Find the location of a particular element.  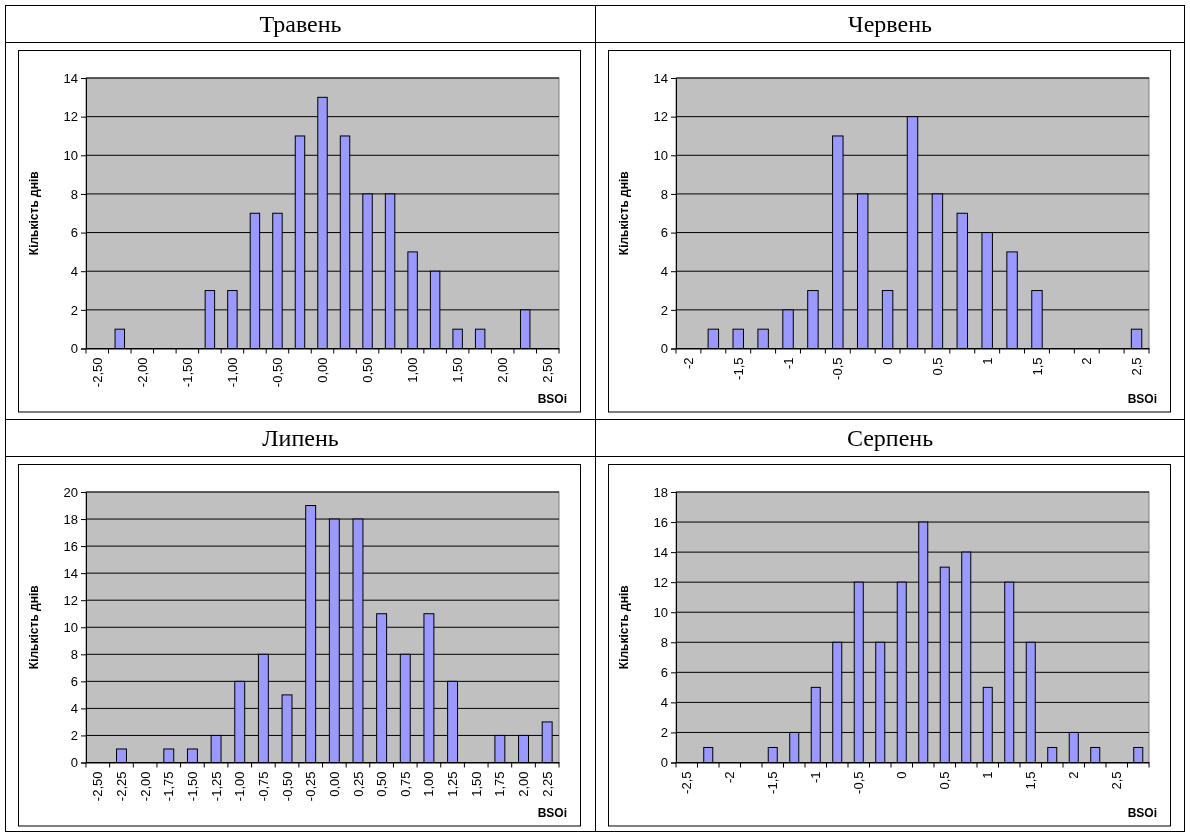

x-tick-label: 0,75 is located at coordinates (405, 784).